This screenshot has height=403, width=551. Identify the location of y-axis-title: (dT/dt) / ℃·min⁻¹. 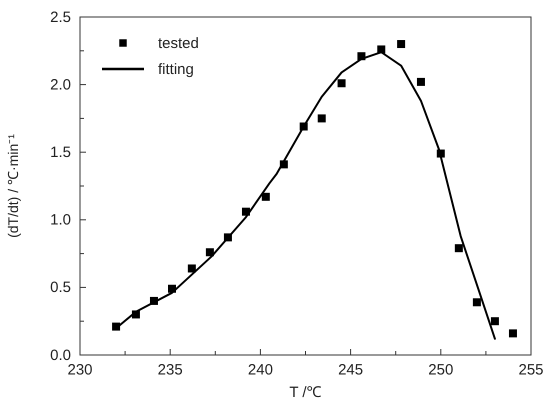
(13, 186).